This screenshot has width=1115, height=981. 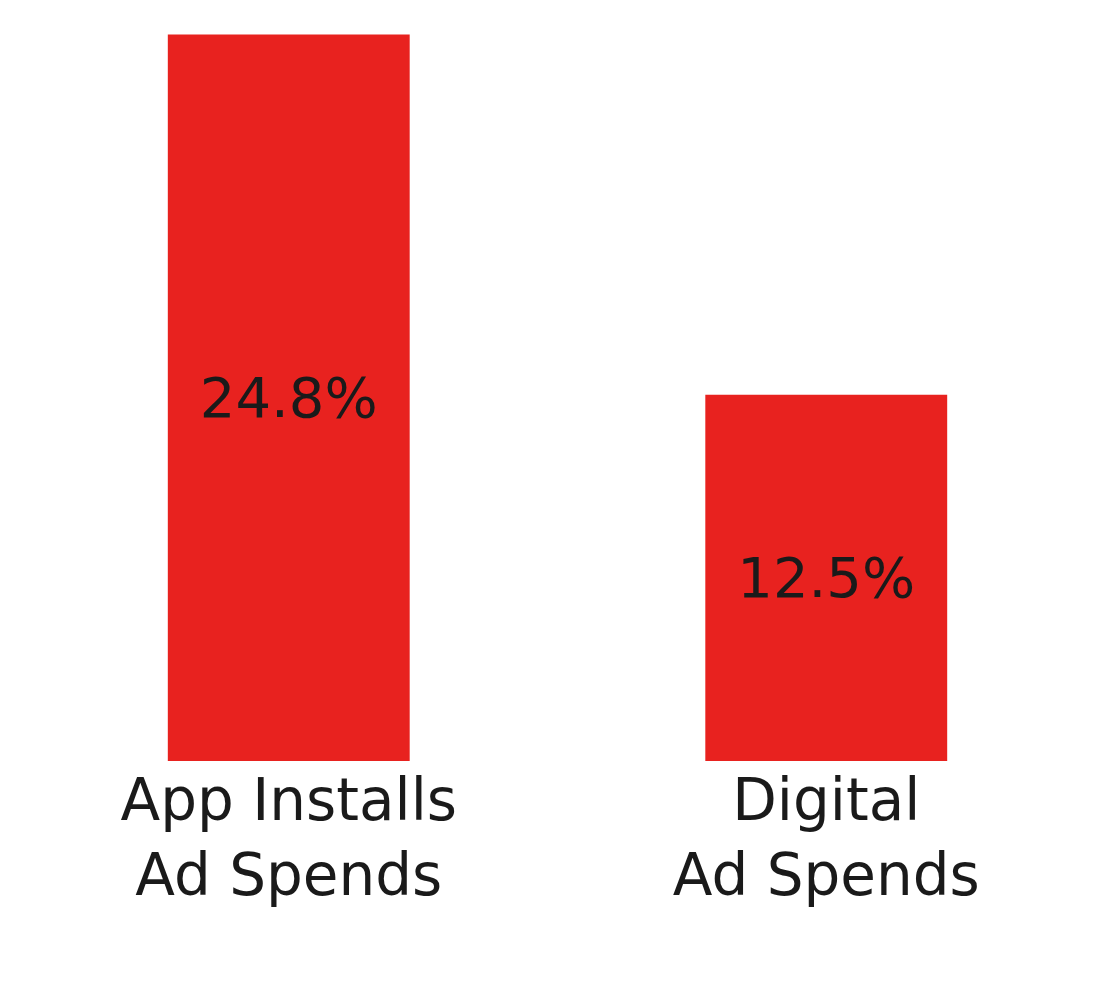 What do you see at coordinates (289, 838) in the screenshot?
I see `x-tick-label: App Installs Ad Spends` at bounding box center [289, 838].